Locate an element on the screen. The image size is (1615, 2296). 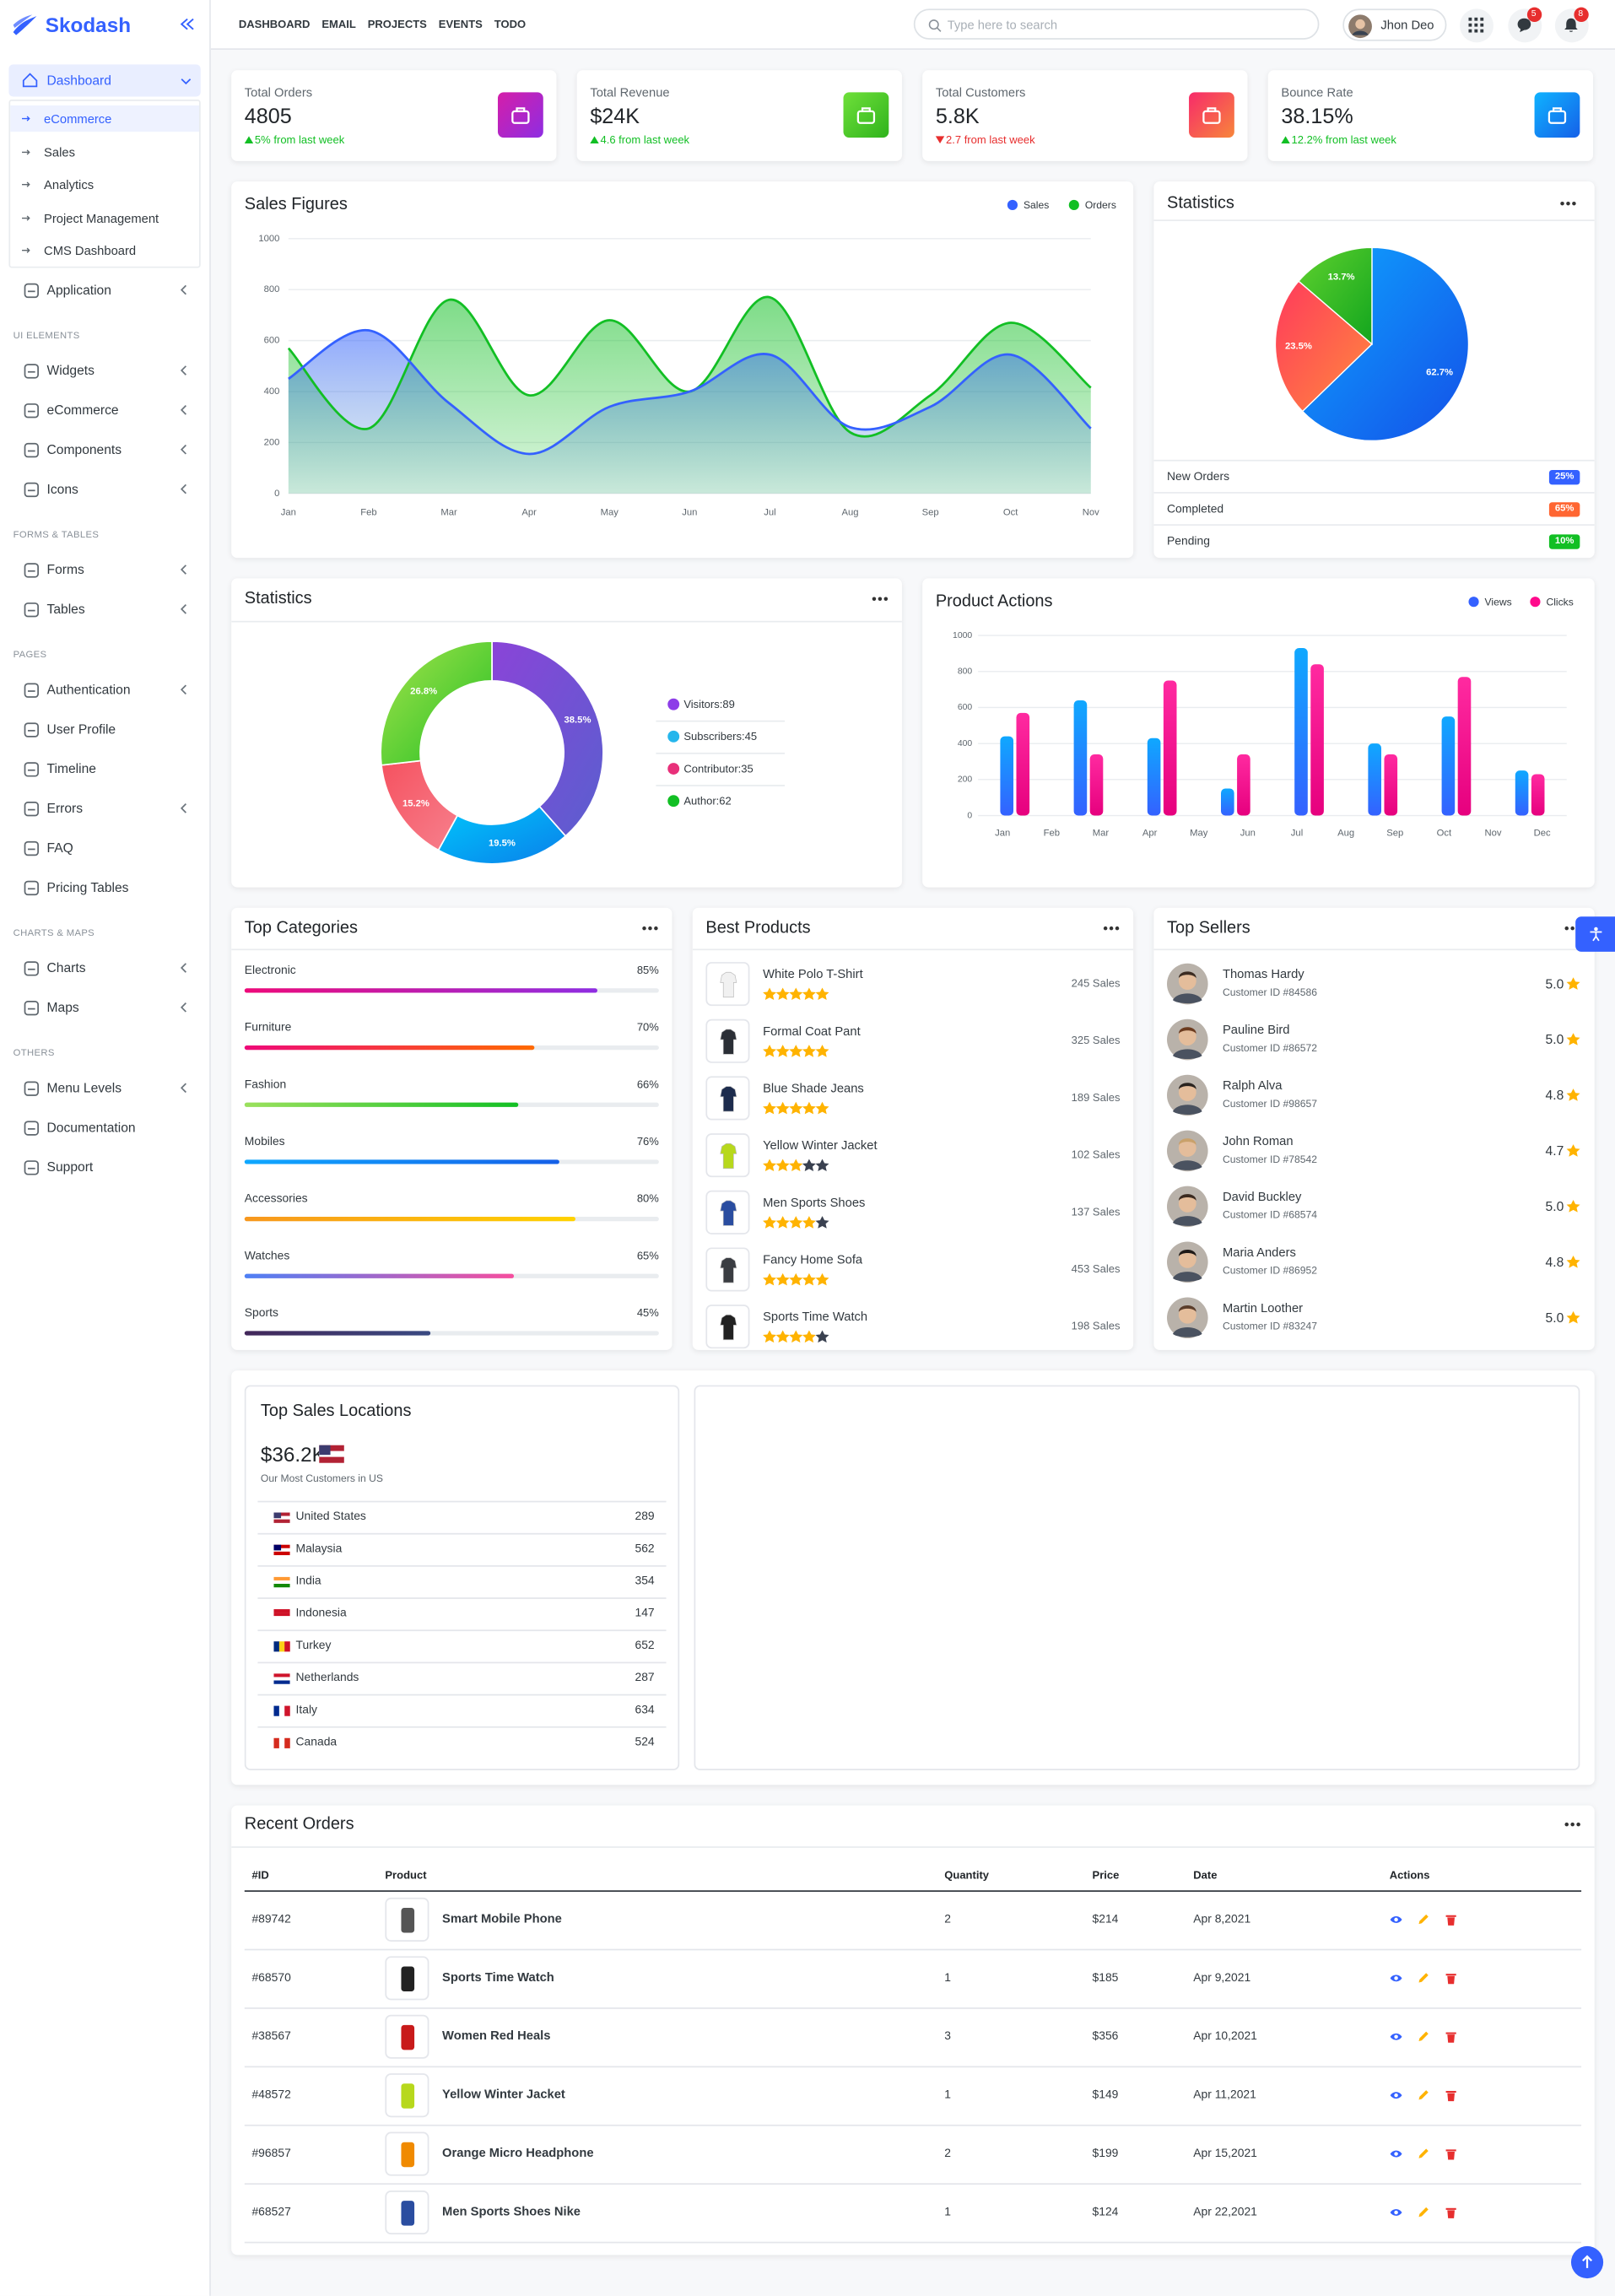
menu-item: Maps is located at coordinates (62, 1007).